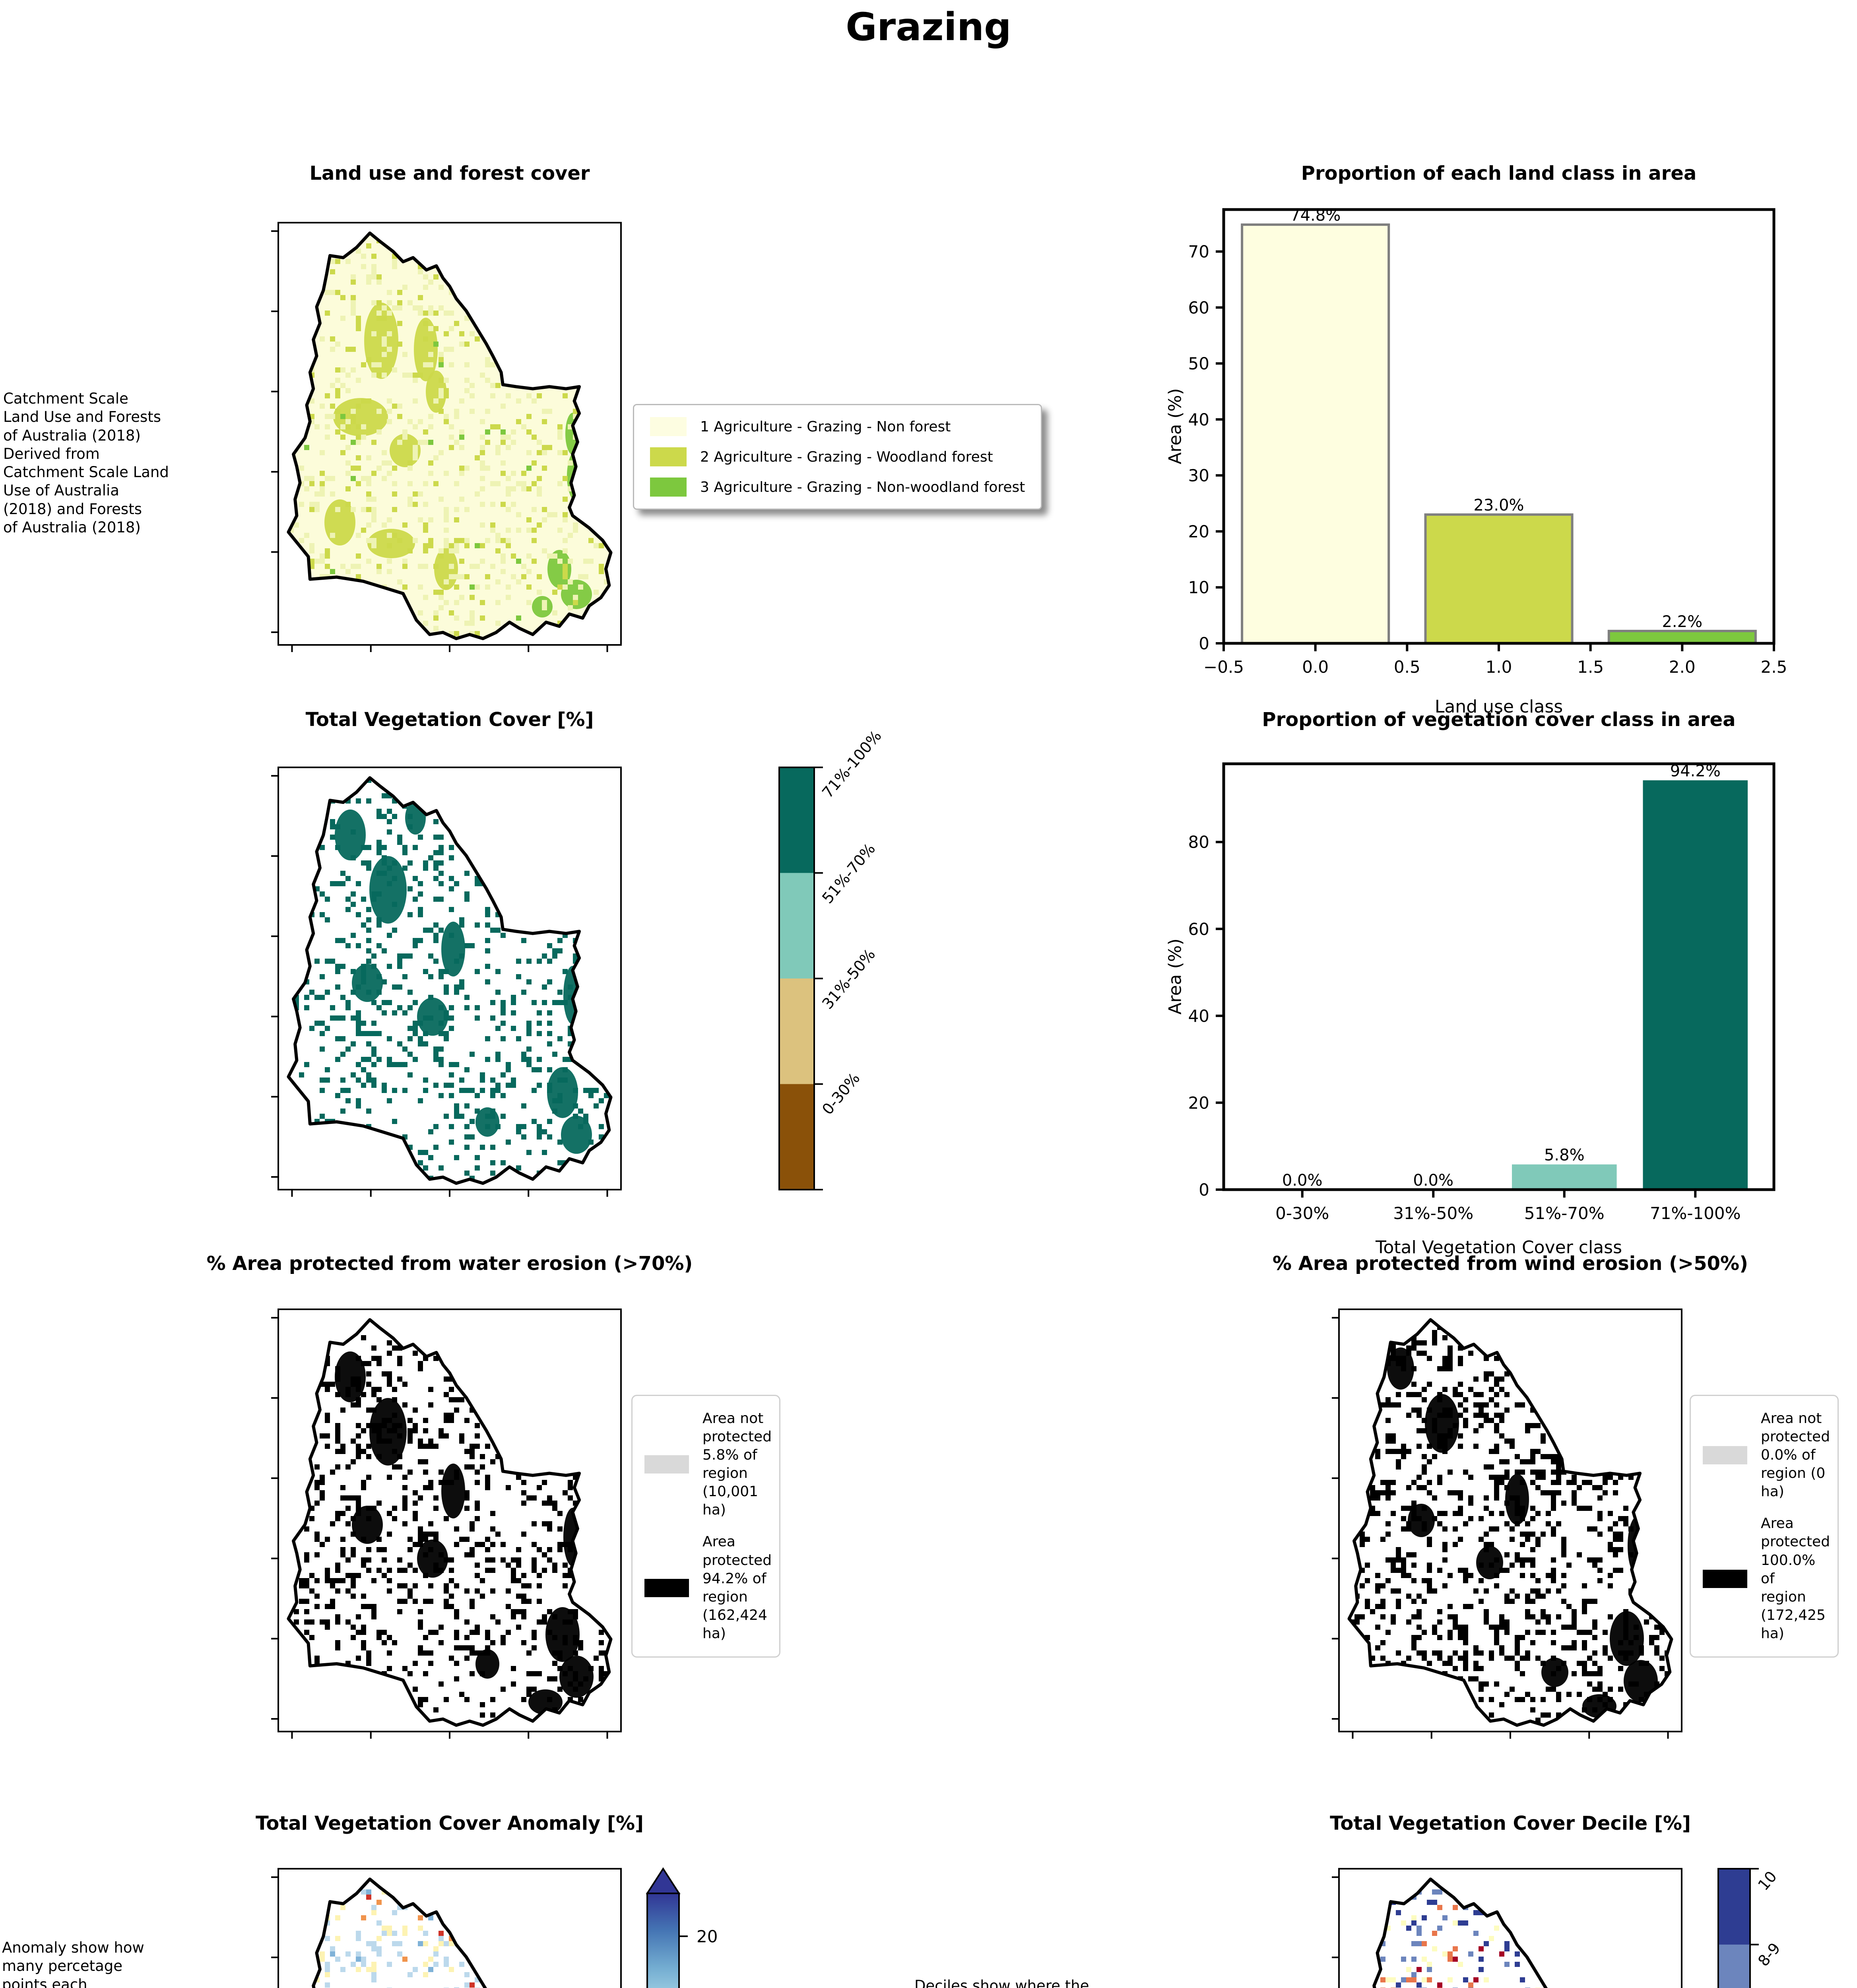 The height and width of the screenshot is (1988, 1857). Describe the element at coordinates (1499, 667) in the screenshot. I see `x-tick-label: 1.0` at that location.